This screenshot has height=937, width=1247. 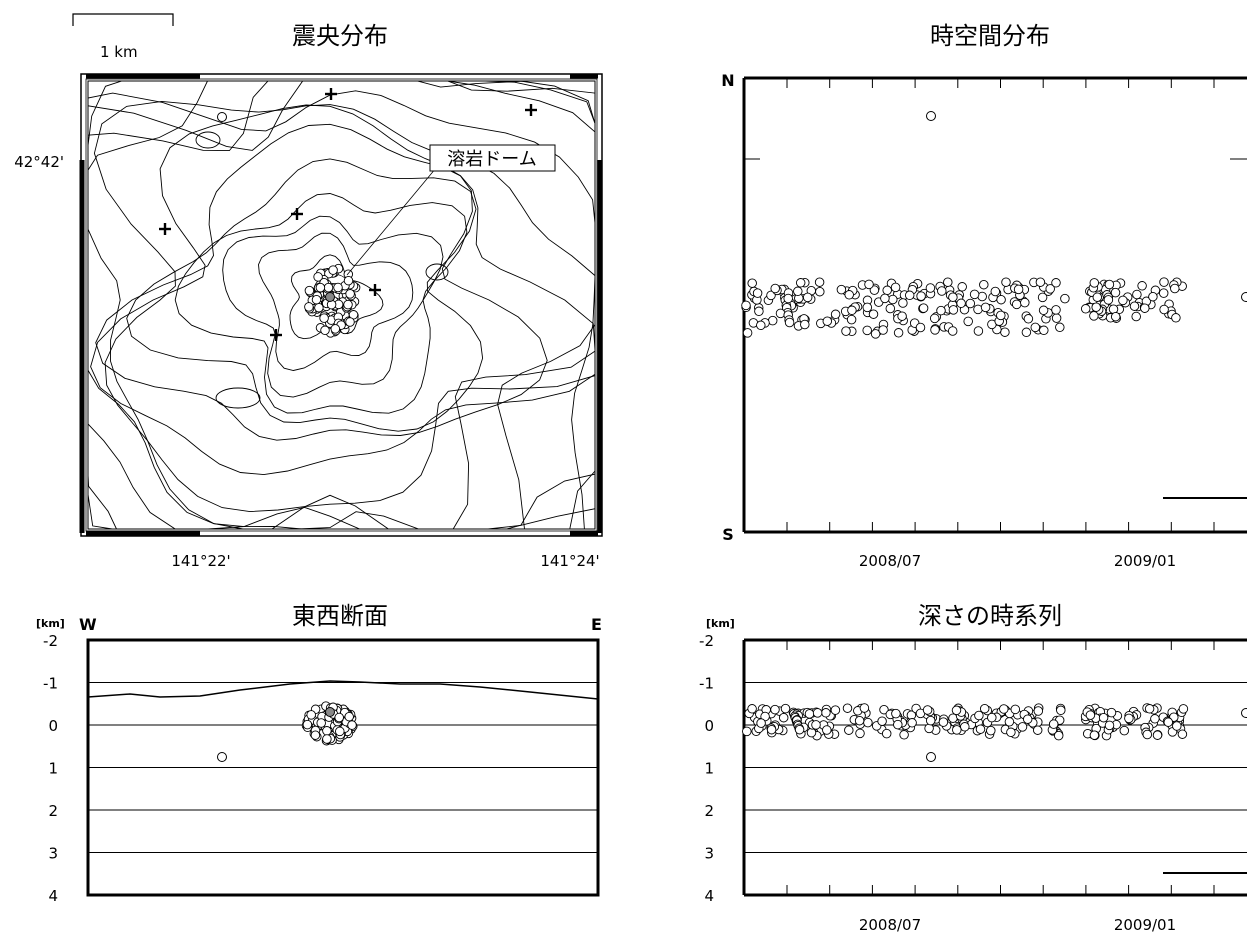 I want to click on depth-xtick-1: 2008/07, so click(x=890, y=925).